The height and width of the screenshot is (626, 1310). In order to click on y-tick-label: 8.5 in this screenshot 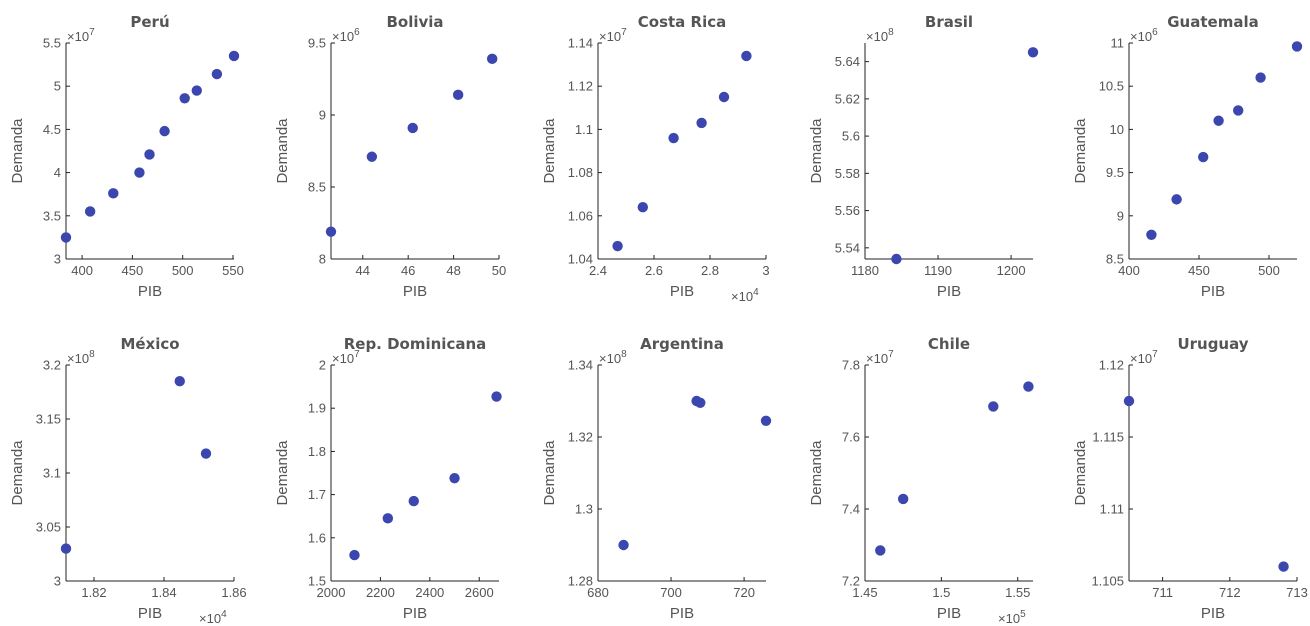, I will do `click(317, 187)`.